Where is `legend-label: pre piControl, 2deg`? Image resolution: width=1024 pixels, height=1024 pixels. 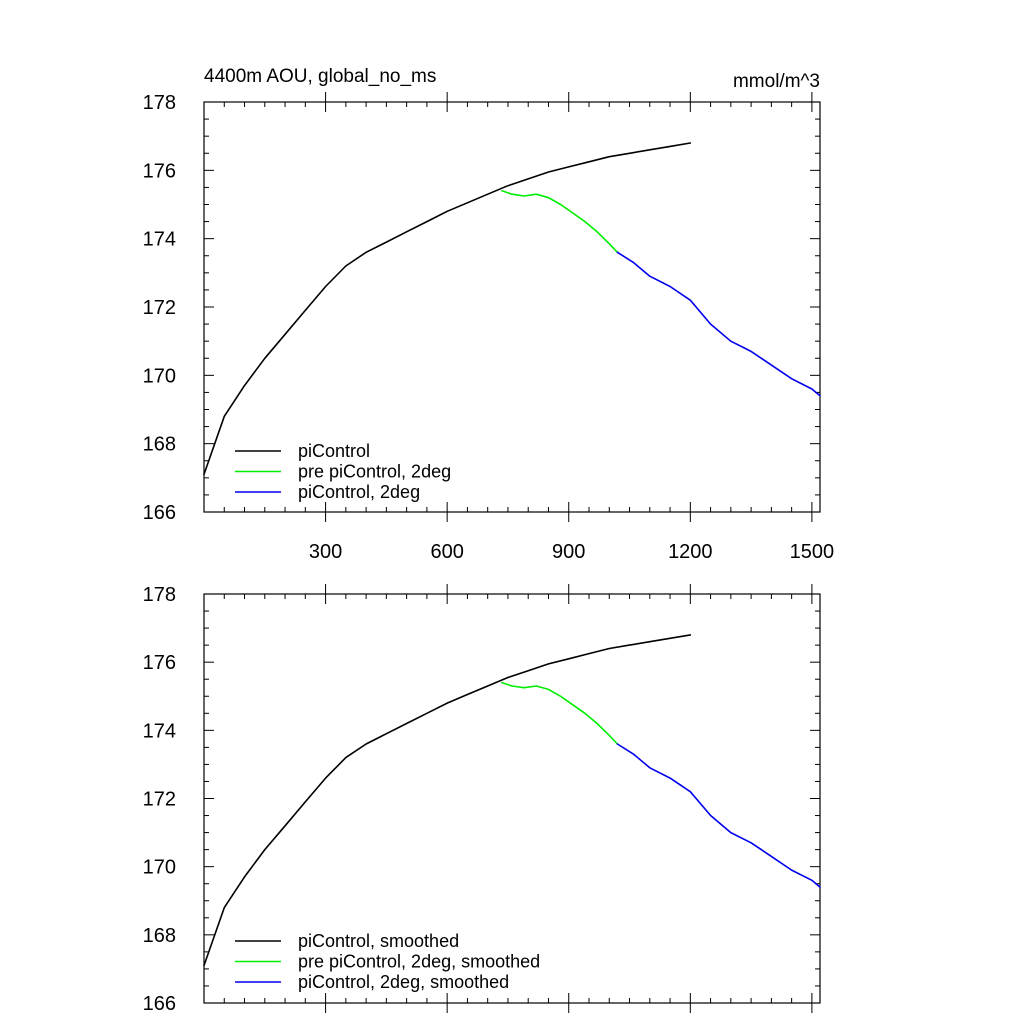
legend-label: pre piControl, 2deg is located at coordinates (374, 472).